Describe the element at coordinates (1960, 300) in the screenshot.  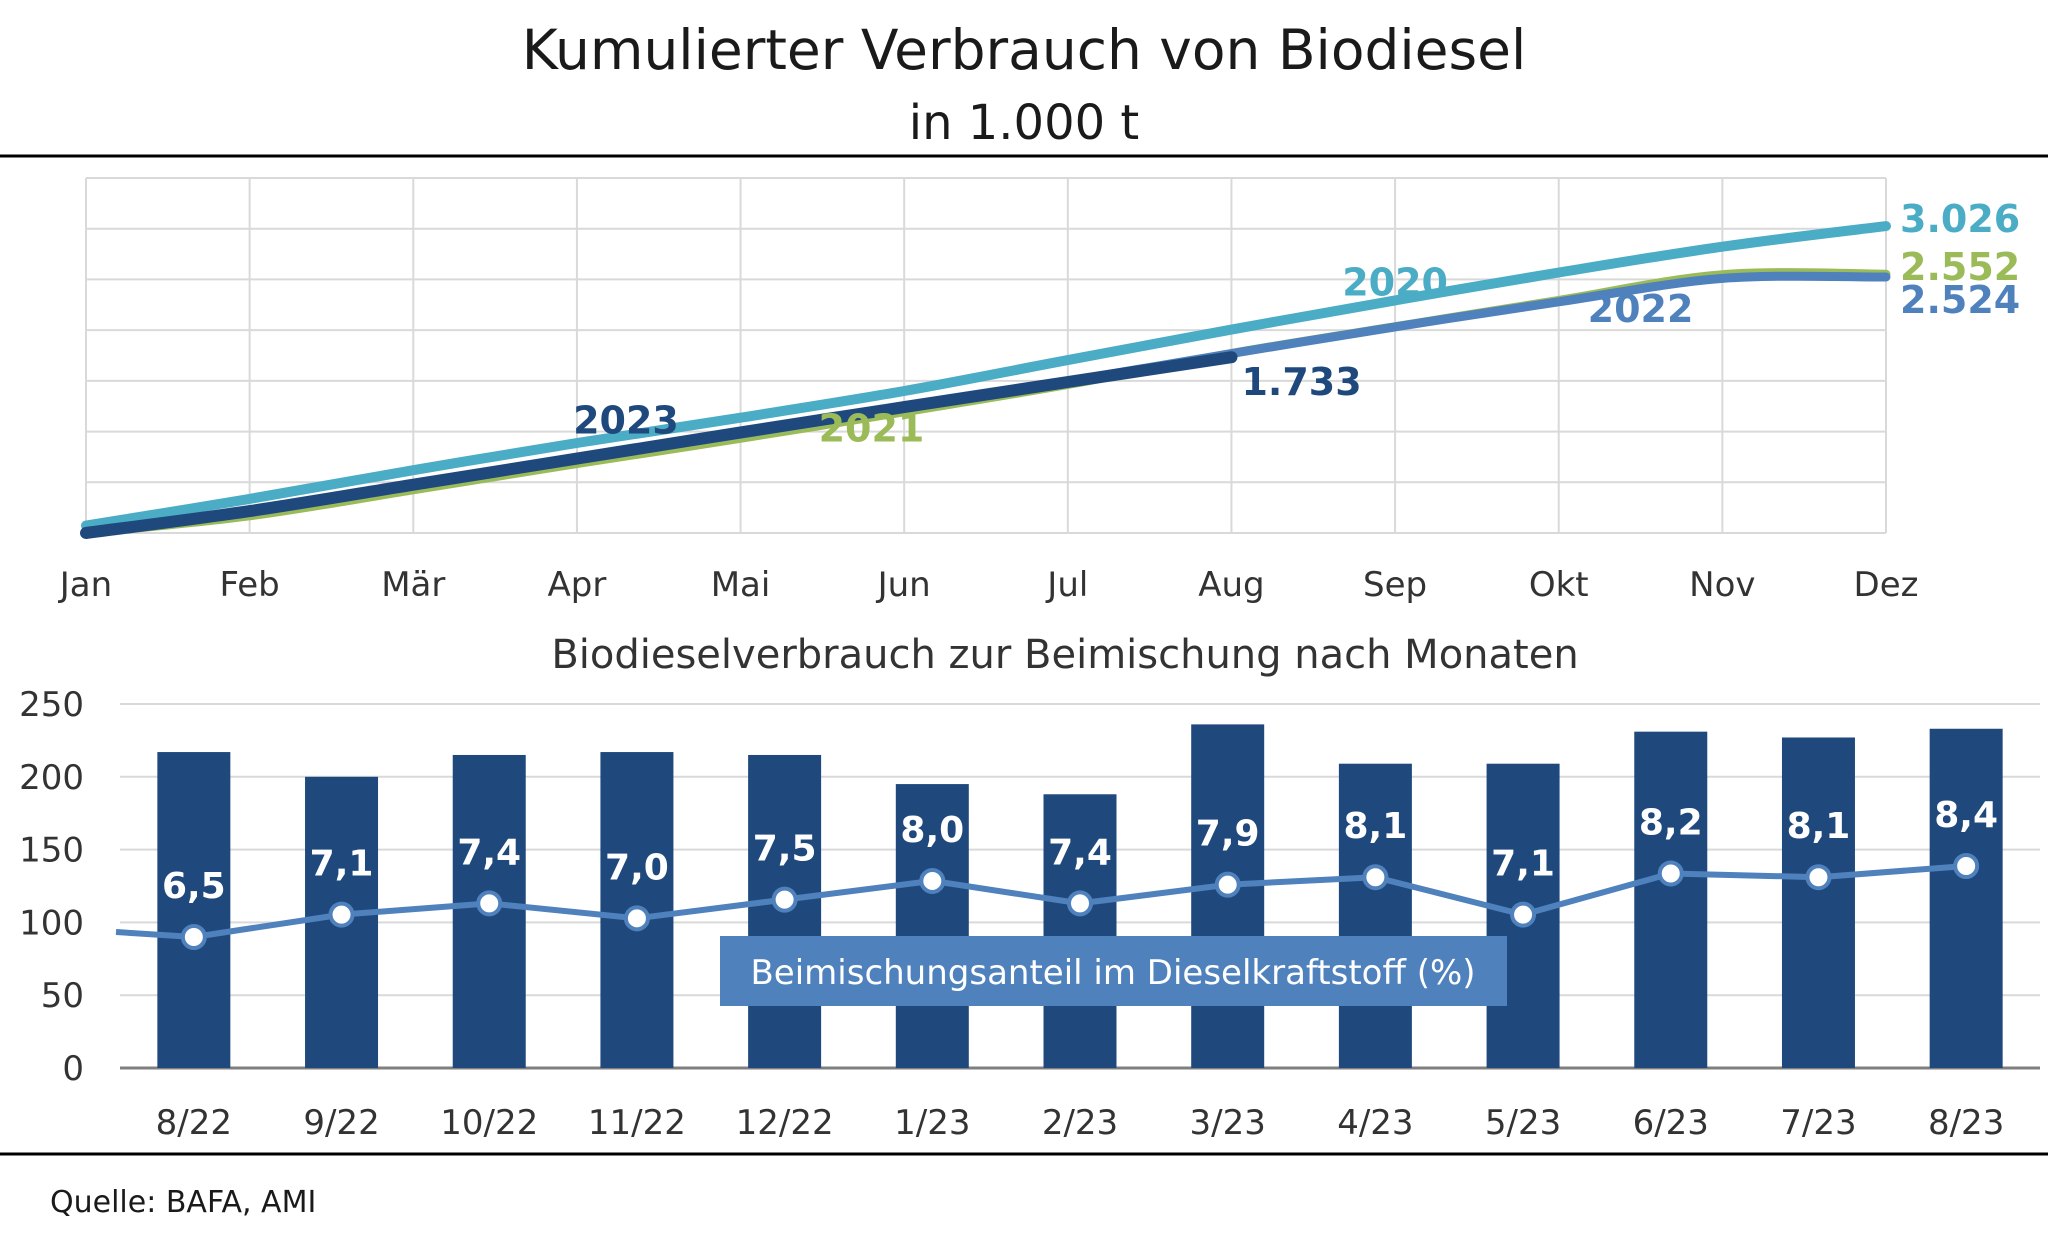
I see `series-end-label-2022: 2.524` at that location.